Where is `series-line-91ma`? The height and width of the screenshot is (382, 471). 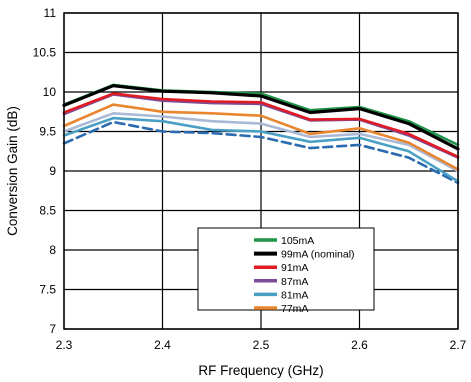
series-line-91ma is located at coordinates (261, 125).